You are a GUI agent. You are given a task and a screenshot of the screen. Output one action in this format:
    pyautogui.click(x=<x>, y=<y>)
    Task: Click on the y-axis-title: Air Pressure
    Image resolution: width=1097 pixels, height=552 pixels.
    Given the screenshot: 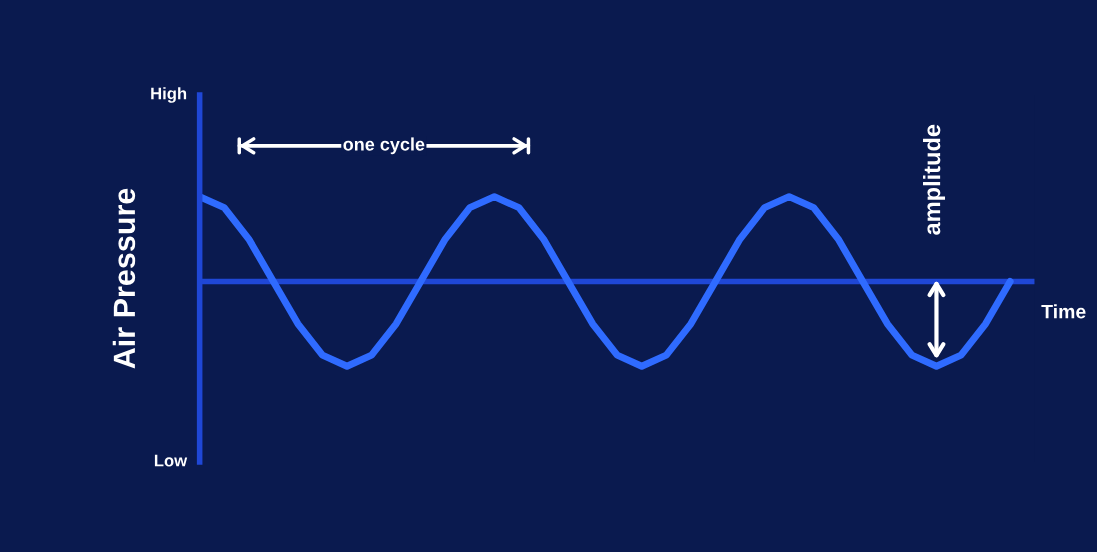 What is the action you would take?
    pyautogui.click(x=124, y=278)
    